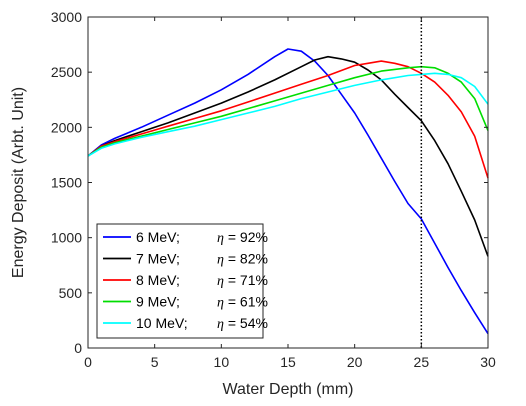  I want to click on x-tick-label: 0, so click(88, 362).